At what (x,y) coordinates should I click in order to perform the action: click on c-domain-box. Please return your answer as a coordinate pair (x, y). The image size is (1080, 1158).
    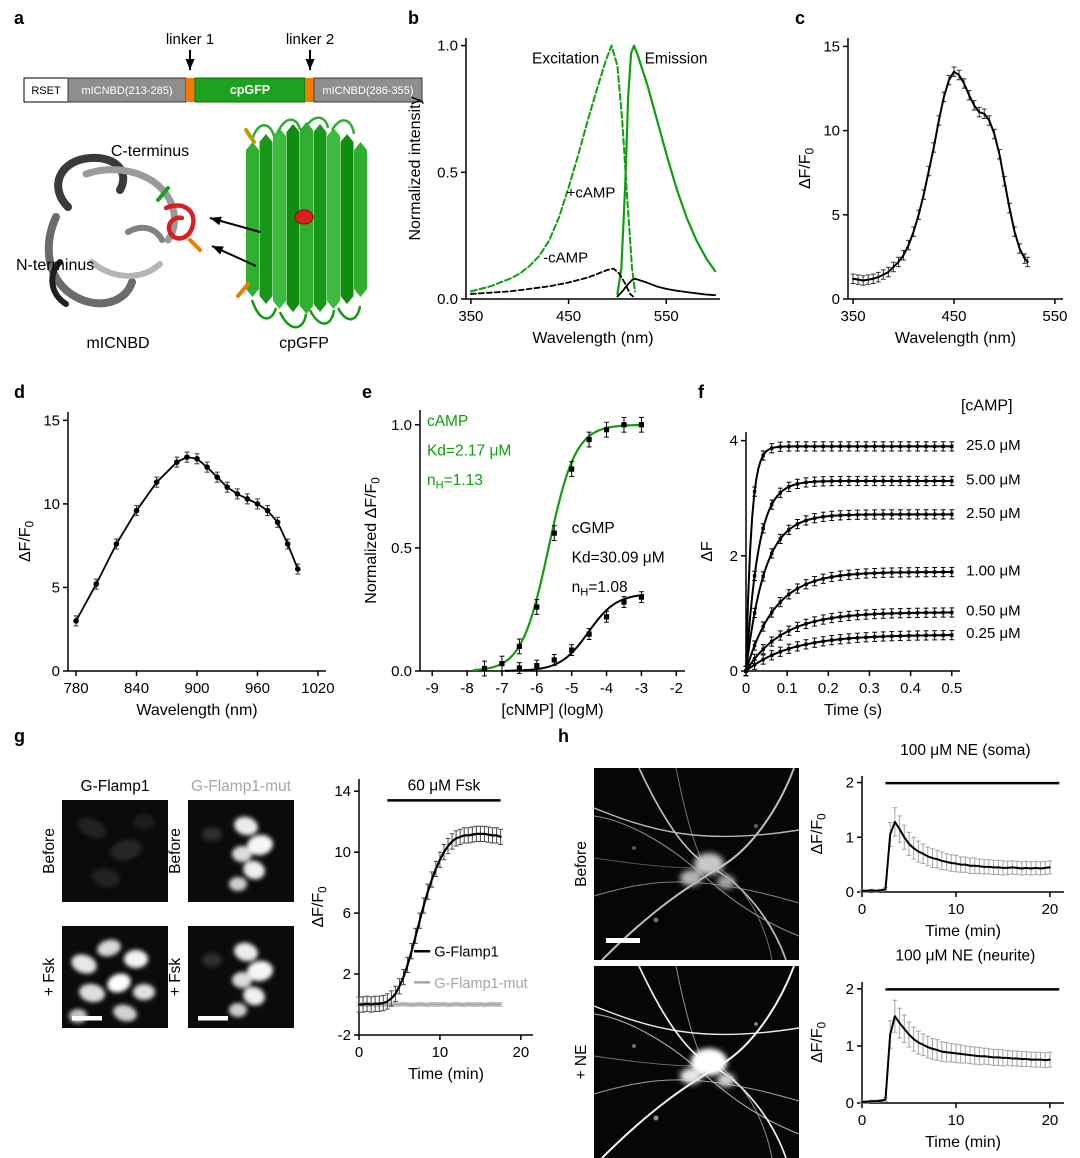
    Looking at the image, I should click on (368, 90).